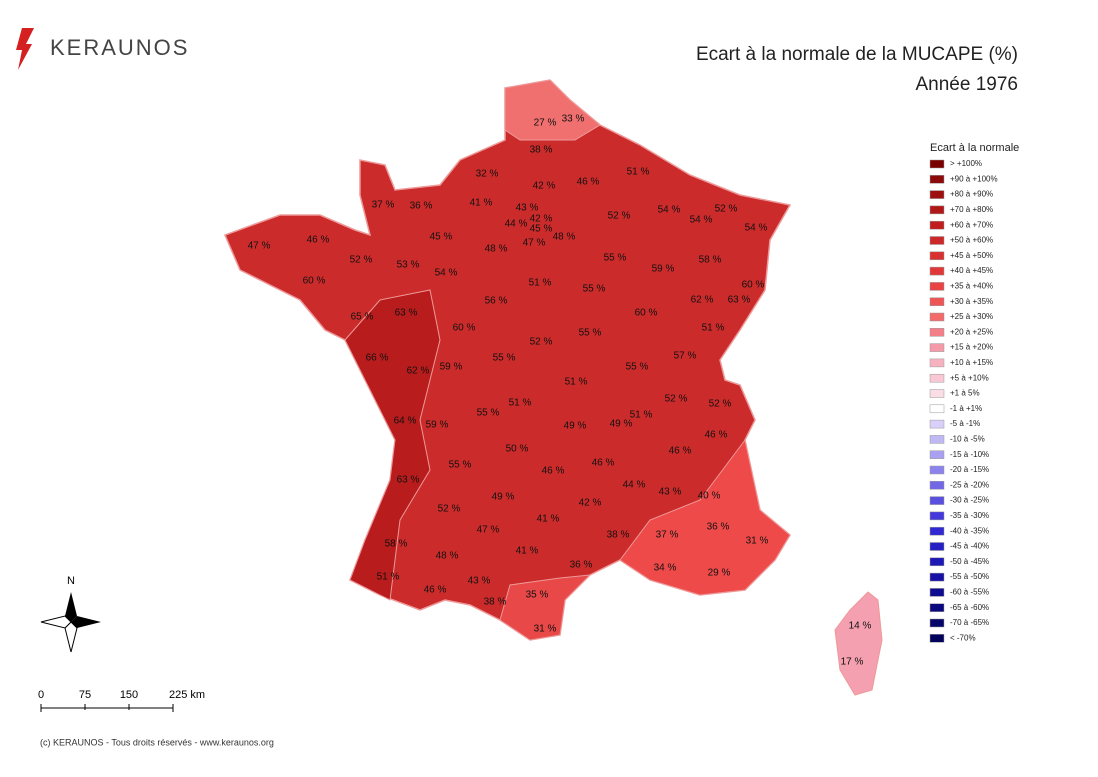 The width and height of the screenshot is (1098, 777). I want to click on legend-label: -20 à -15%, so click(969, 469).